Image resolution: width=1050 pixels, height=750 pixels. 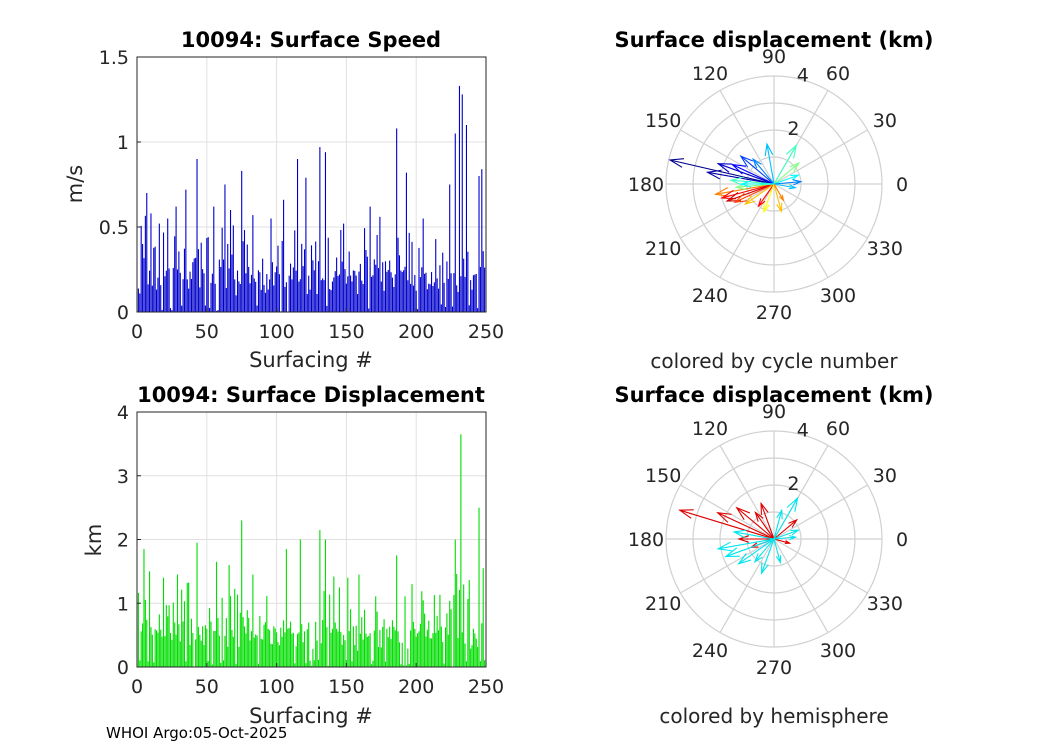 What do you see at coordinates (727, 566) in the screenshot?
I see `polar-spoke` at bounding box center [727, 566].